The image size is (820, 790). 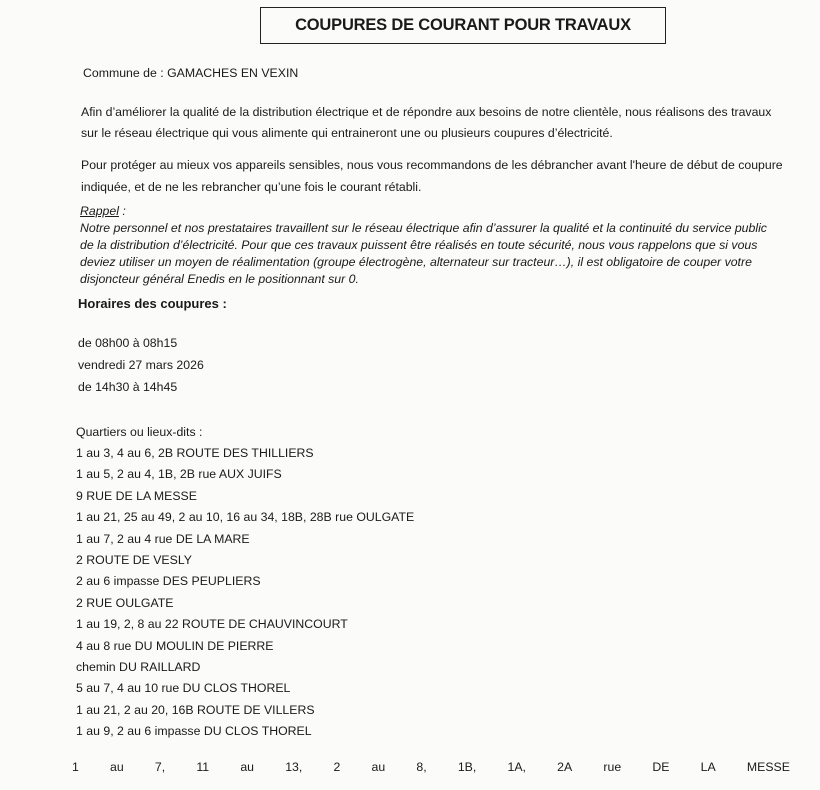 What do you see at coordinates (175, 645) in the screenshot?
I see `area-item: 4 au 8 rue DU MOULIN DE PIERRE` at bounding box center [175, 645].